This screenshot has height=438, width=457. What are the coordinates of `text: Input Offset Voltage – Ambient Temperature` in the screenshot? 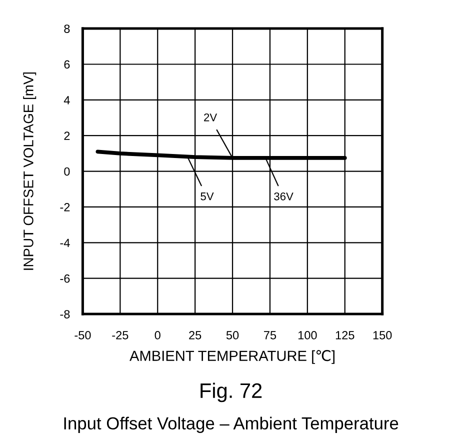 It's located at (231, 424).